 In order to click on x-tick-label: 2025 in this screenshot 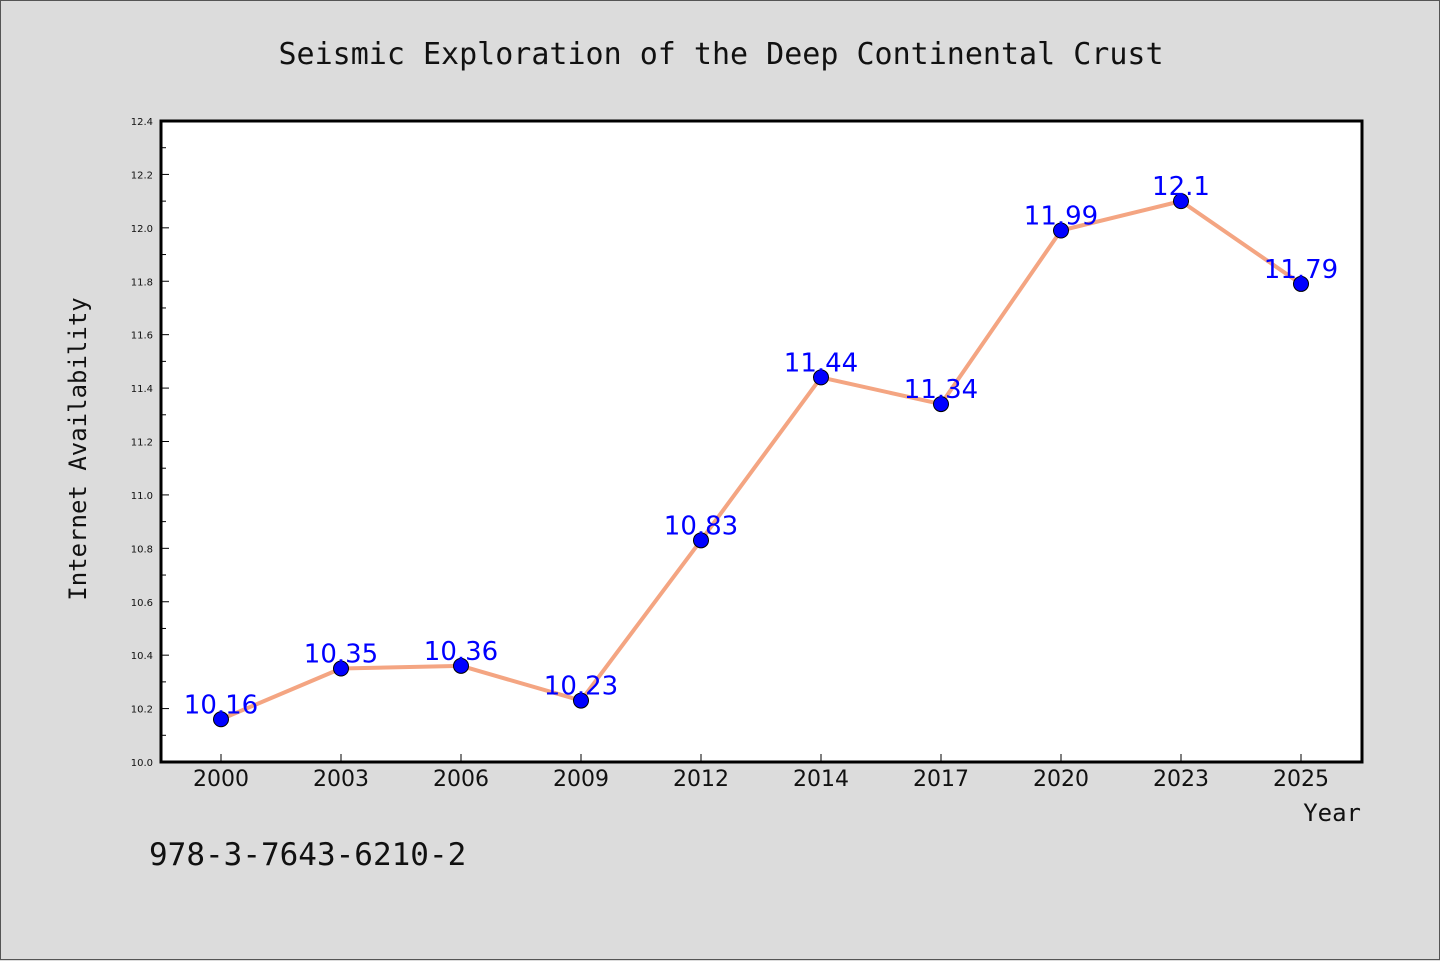, I will do `click(1301, 779)`.